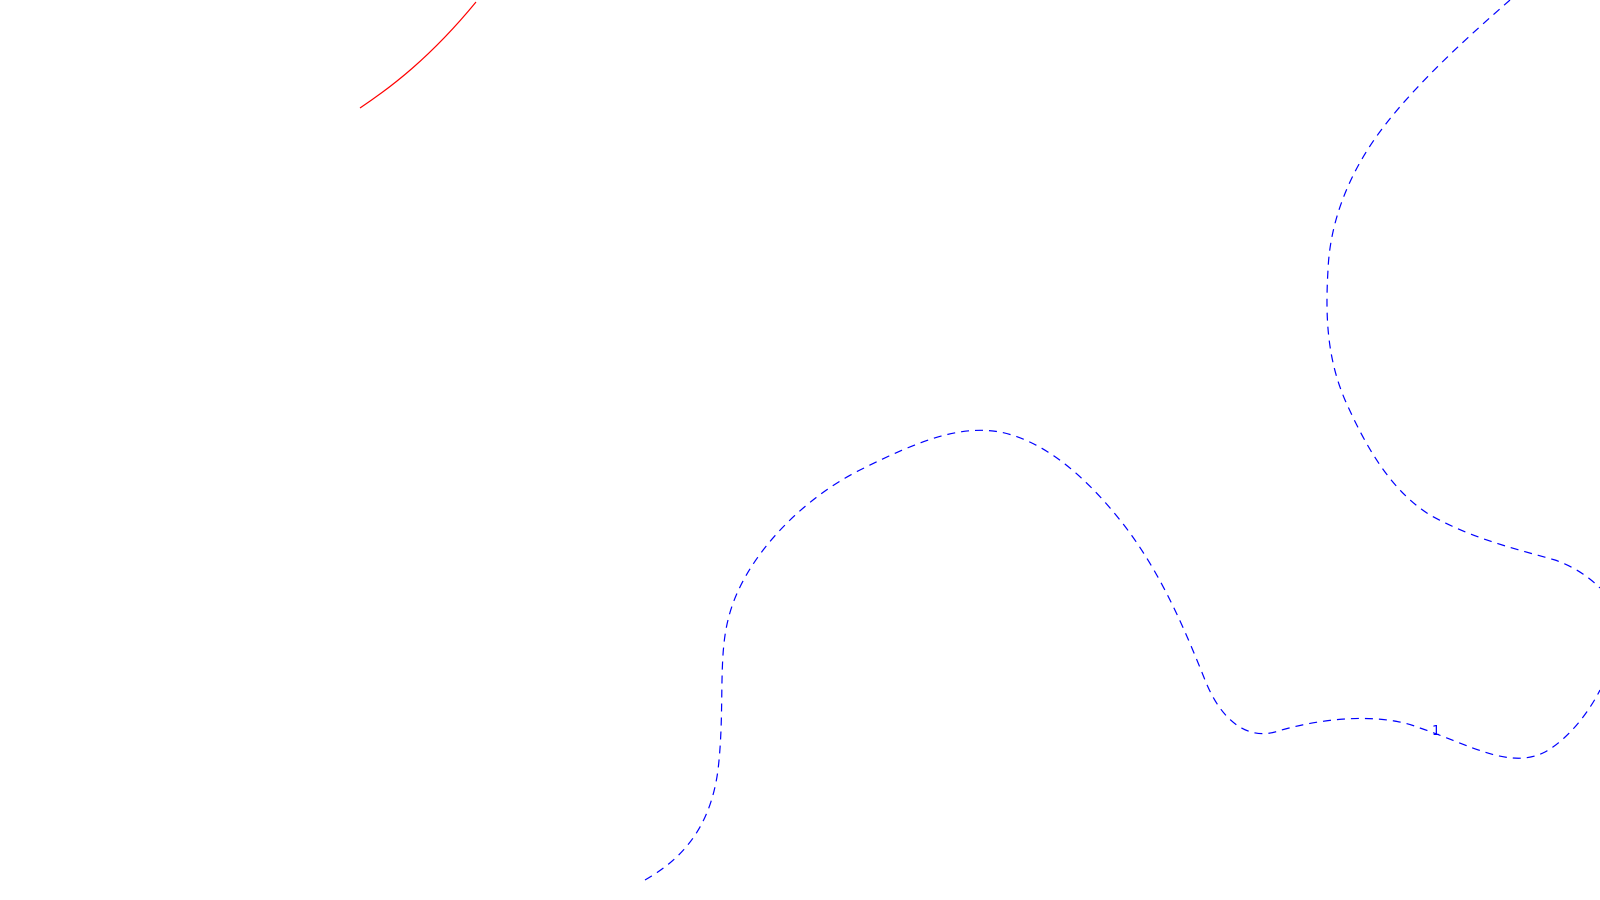  I want to click on contour-label-1: 1, so click(1436, 731).